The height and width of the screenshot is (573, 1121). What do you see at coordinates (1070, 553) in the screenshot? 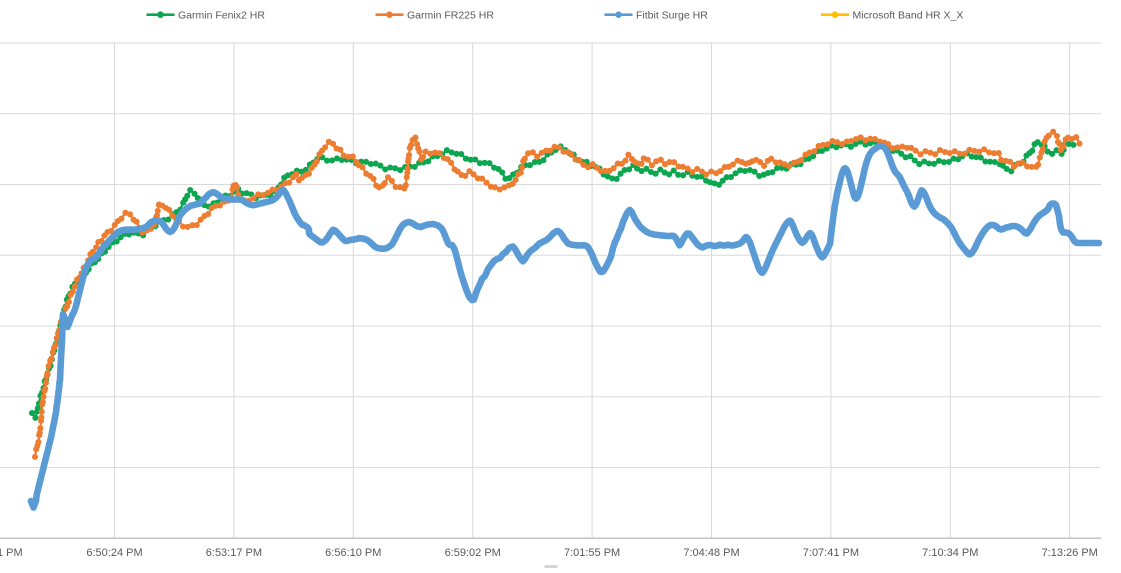
I see `svg-text: 7:13:26 PM` at bounding box center [1070, 553].